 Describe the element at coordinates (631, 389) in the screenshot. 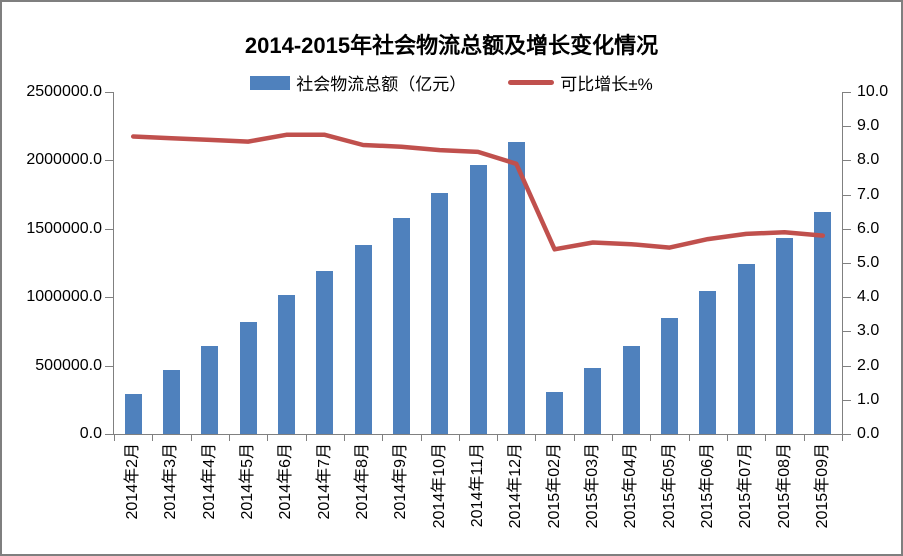

I see `bar-2015年04月` at that location.